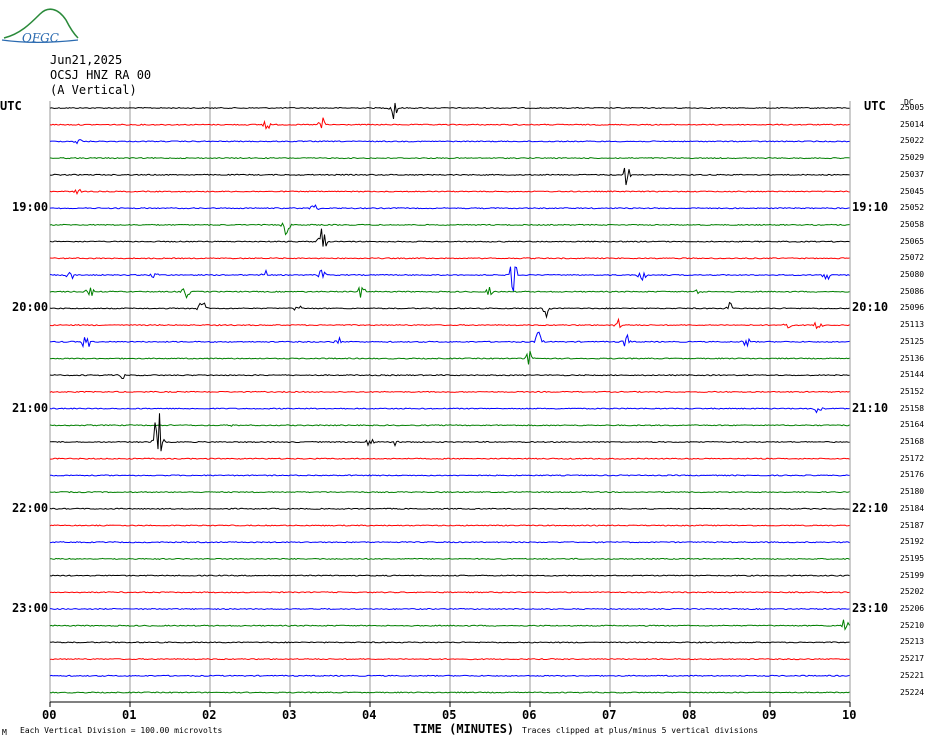 This screenshot has height=744, width=930. I want to click on trace-dc-label: 25195, so click(912, 558).